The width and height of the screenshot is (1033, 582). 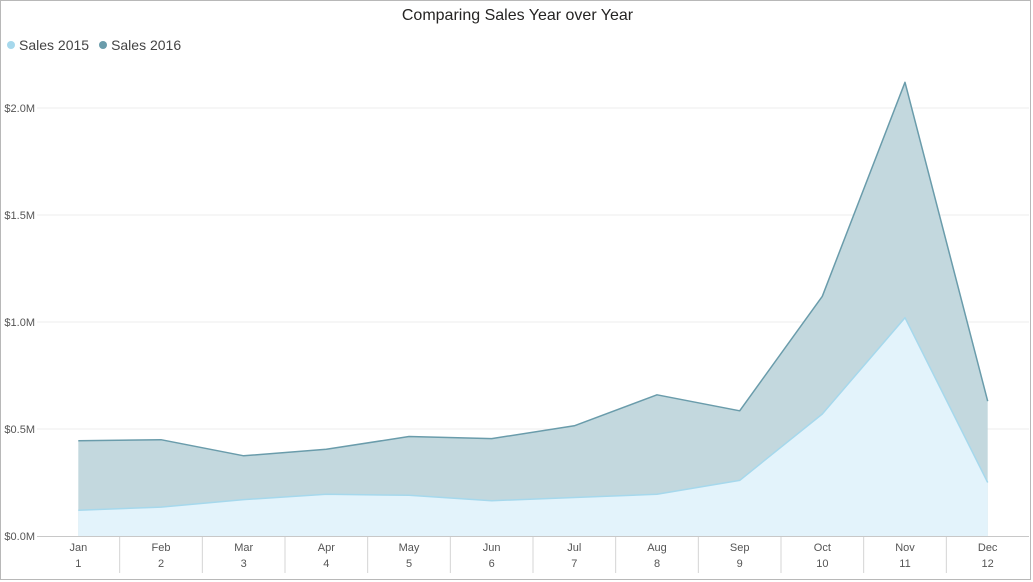 I want to click on x-tick-label-number: 2, so click(x=161, y=564).